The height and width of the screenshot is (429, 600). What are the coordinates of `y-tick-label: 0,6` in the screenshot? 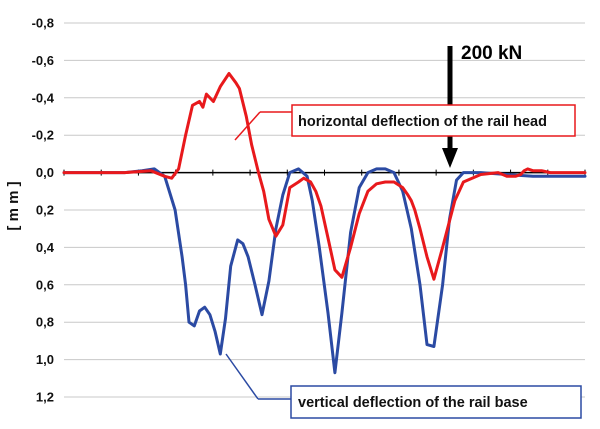 It's located at (45, 284).